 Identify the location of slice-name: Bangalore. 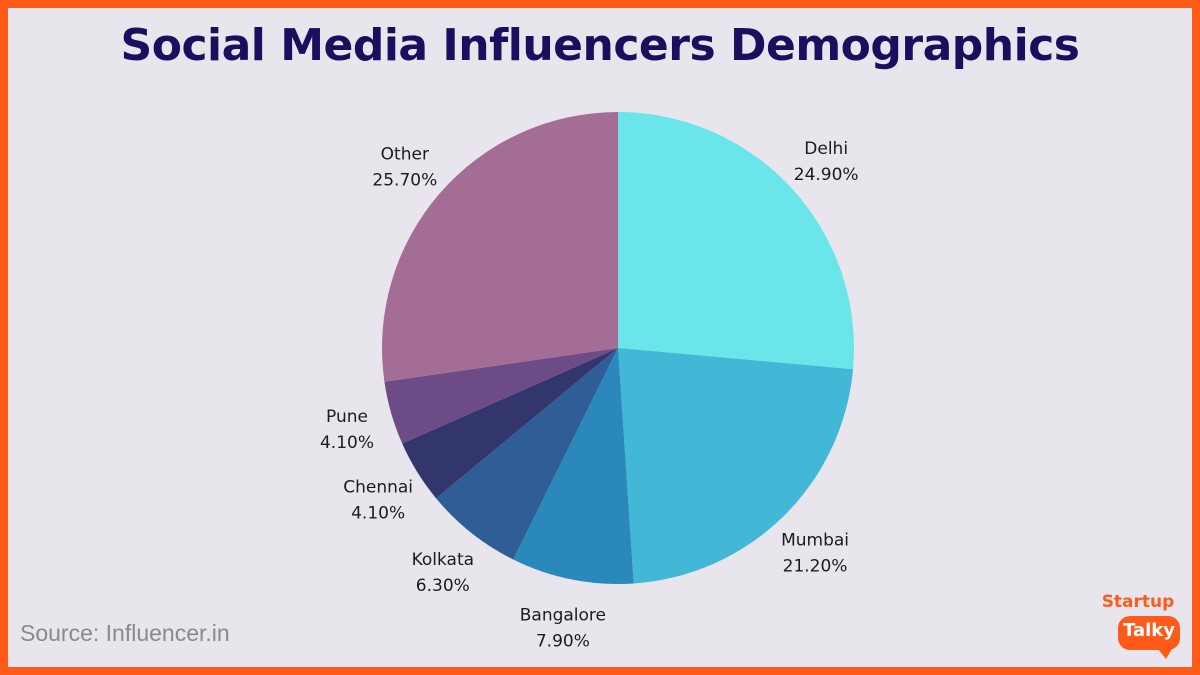
(563, 616).